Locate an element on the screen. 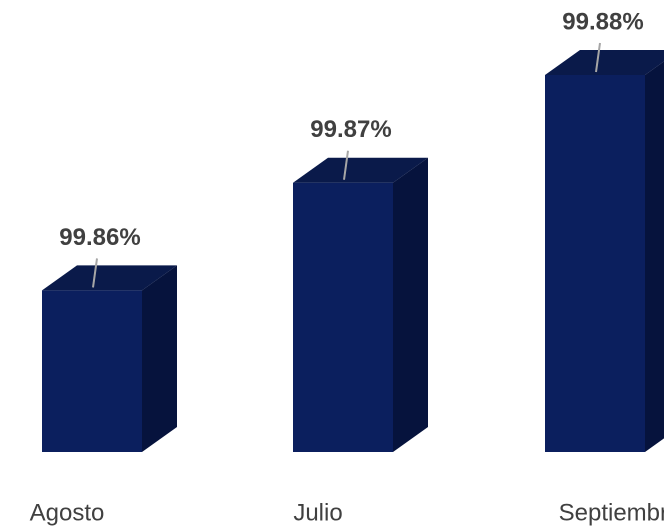  value-label: 99.87% is located at coordinates (350, 129).